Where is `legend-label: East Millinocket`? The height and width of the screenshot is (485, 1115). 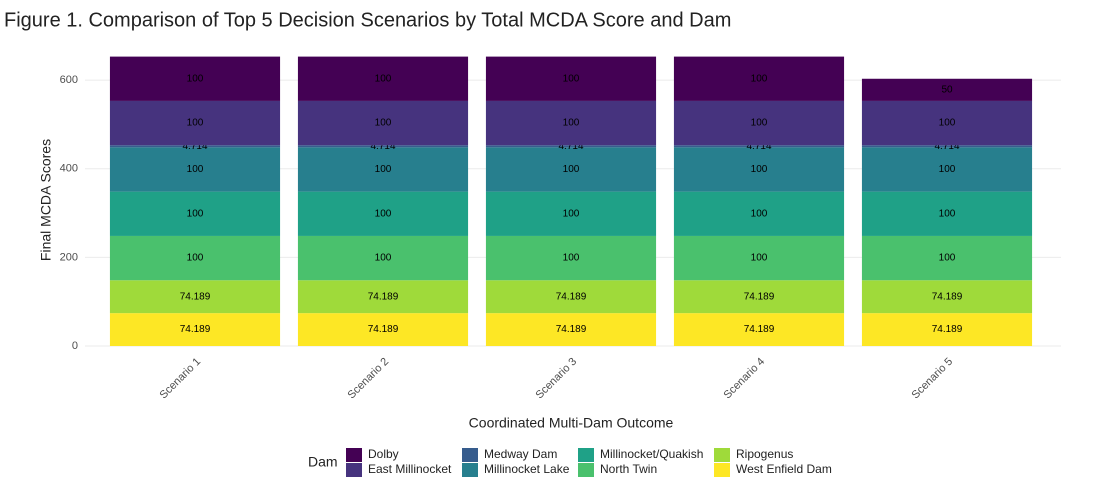
legend-label: East Millinocket is located at coordinates (410, 469).